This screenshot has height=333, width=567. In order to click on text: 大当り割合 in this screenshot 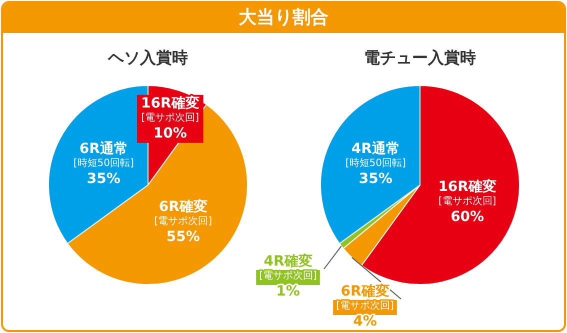, I will do `click(283, 18)`.